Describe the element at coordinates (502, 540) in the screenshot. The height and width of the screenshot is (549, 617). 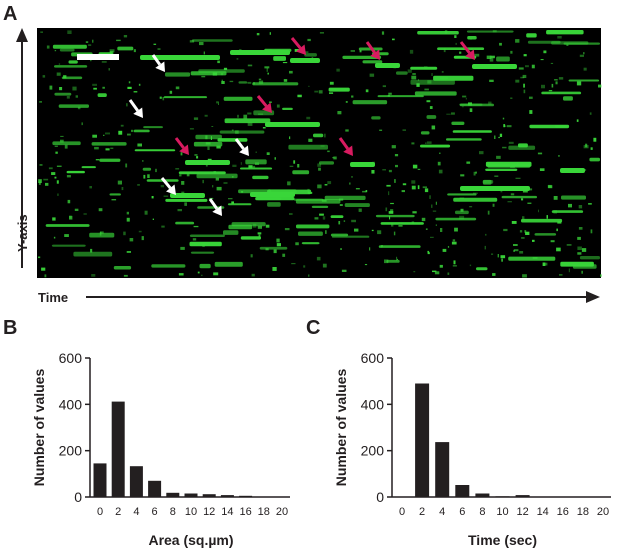
I see `hist-time-x-axis-label: Time (sec)` at that location.